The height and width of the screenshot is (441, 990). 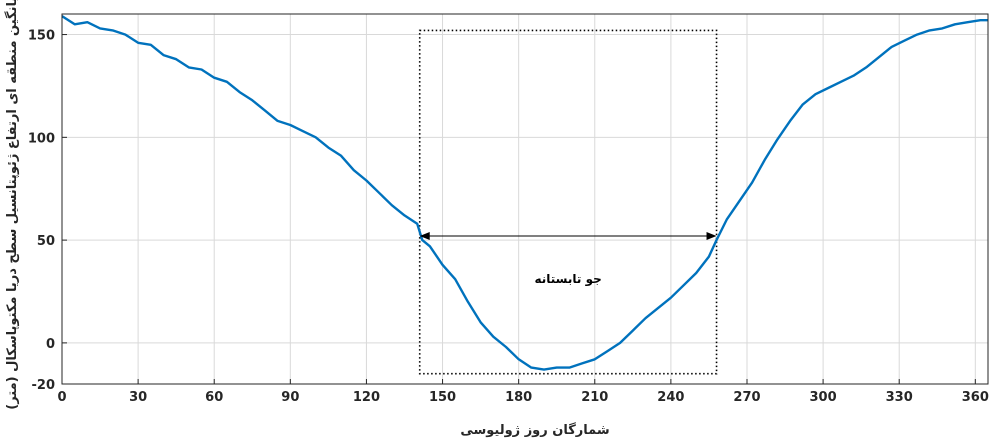 I want to click on x-tick-label: 30, so click(x=138, y=397).